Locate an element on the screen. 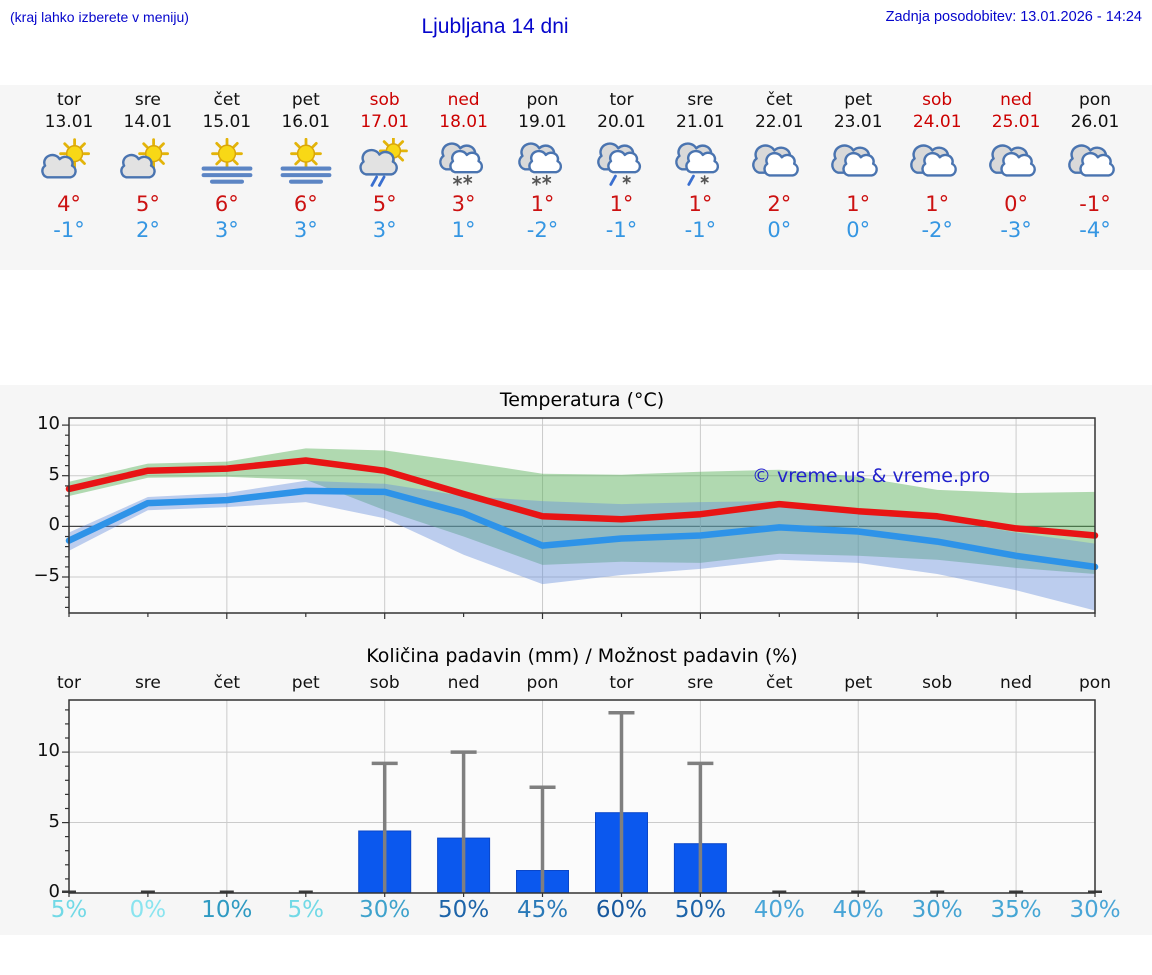  max-temperature-range-band is located at coordinates (582, 511).